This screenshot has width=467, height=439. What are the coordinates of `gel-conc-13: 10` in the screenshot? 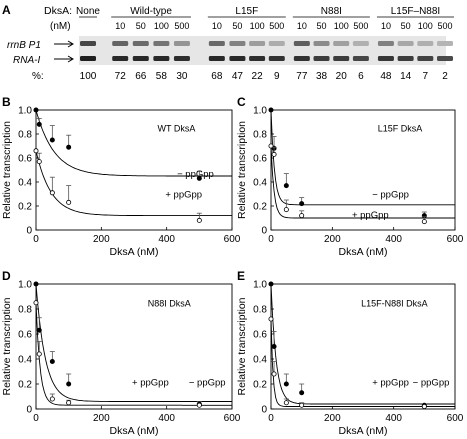 It's located at (386, 26).